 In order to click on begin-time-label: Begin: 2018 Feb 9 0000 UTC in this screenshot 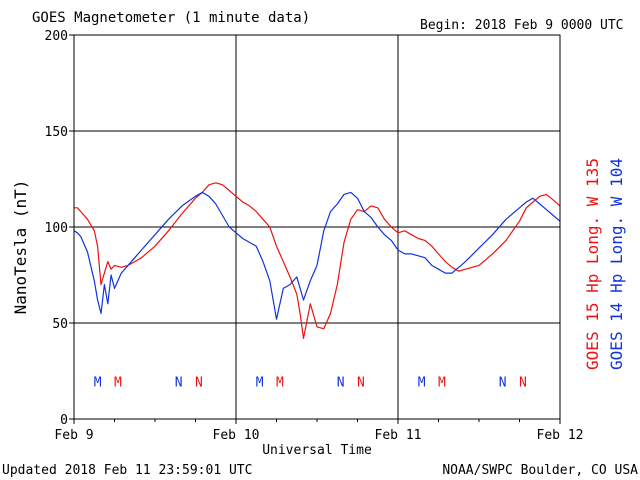, I will do `click(522, 25)`.